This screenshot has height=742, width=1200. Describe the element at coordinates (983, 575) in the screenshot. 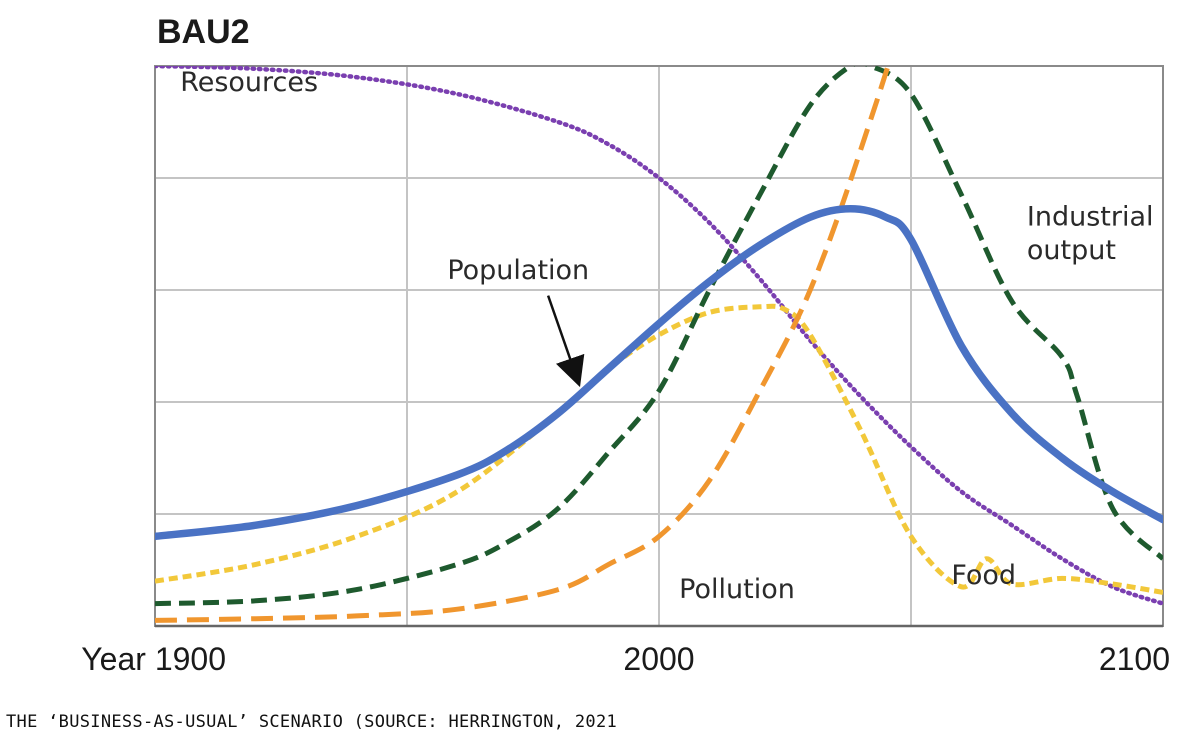

I see `annotation-label: Food` at that location.